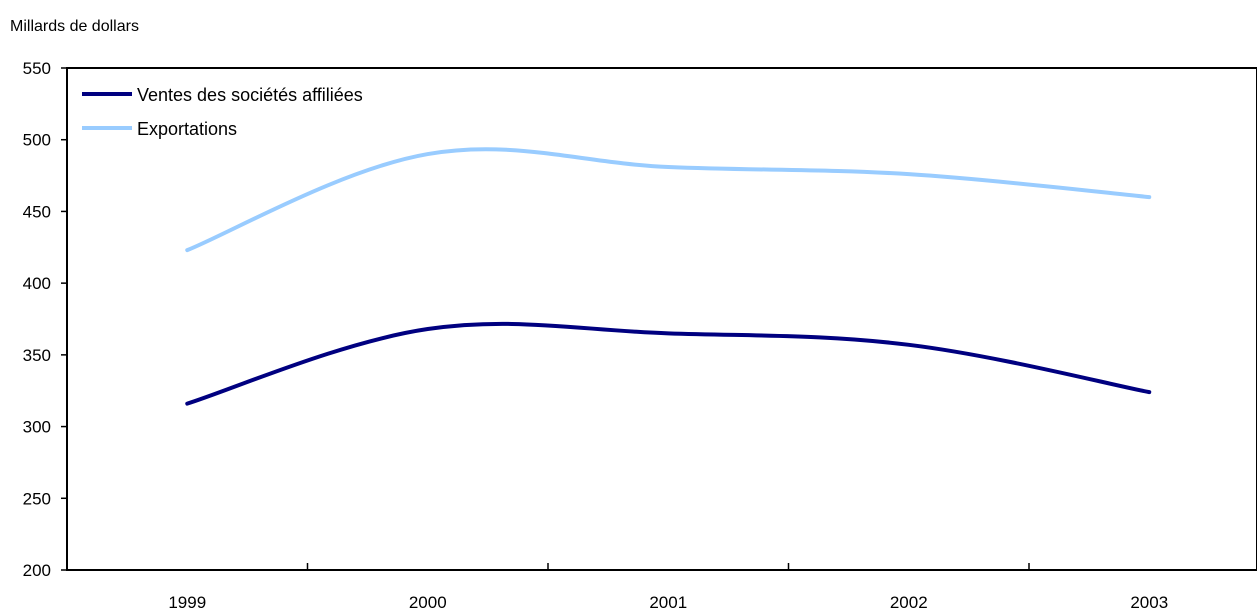 The image size is (1257, 616). What do you see at coordinates (74, 26) in the screenshot?
I see `y-axis-title: Millards de dollars` at bounding box center [74, 26].